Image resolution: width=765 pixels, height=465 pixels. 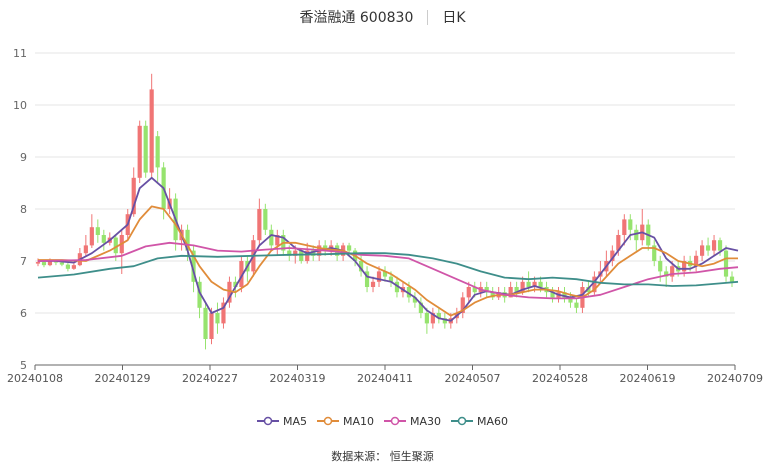 What do you see at coordinates (35, 378) in the screenshot?
I see `x-tick-label: 20240108` at bounding box center [35, 378].